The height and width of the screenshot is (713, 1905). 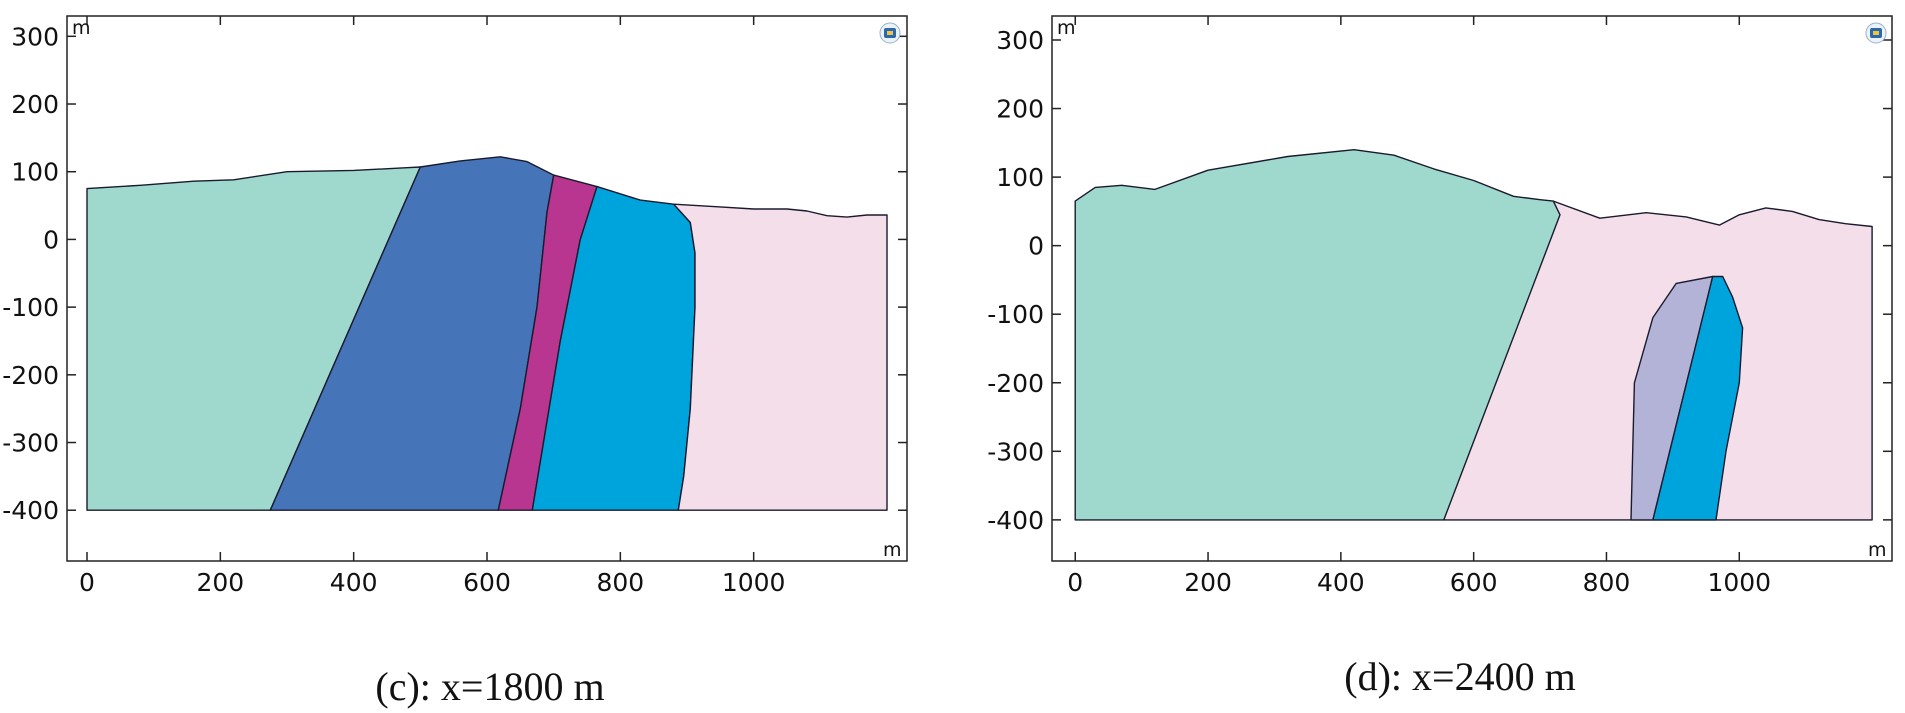 I want to click on panel-caption: (d): x=2400 m, so click(x=1459, y=676).